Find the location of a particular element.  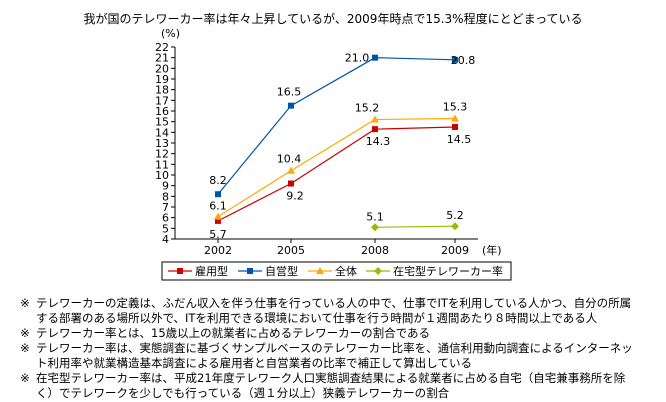

data-label-0-1: 9.2 is located at coordinates (295, 196).